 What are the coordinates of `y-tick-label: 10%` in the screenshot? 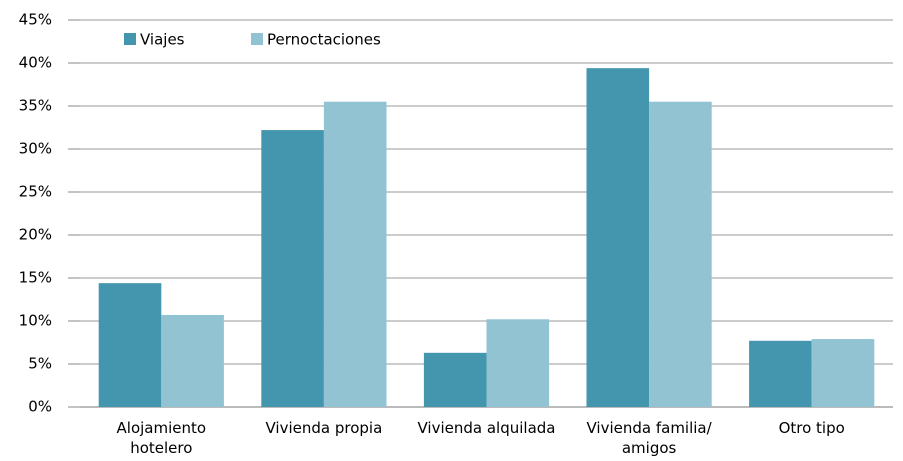 It's located at (35, 321).